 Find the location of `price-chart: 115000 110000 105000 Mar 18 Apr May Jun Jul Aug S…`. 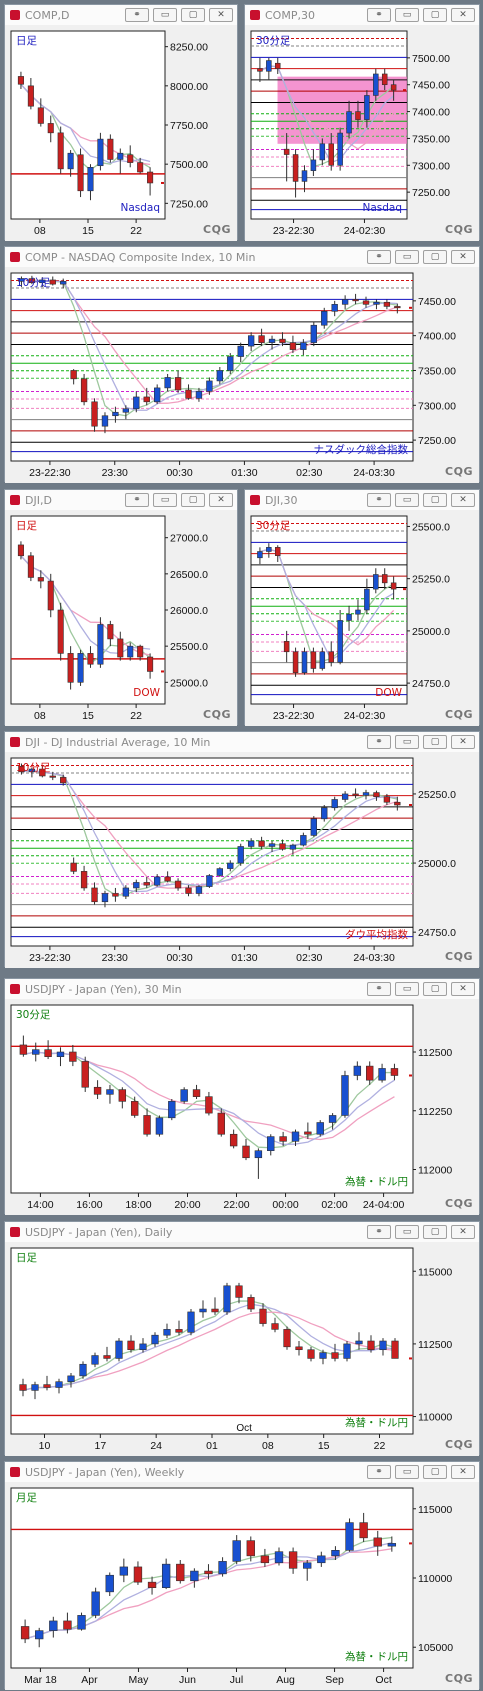

price-chart: 115000 110000 105000 Mar 18 Apr May Jun Jul Aug S… is located at coordinates (242, 1586).